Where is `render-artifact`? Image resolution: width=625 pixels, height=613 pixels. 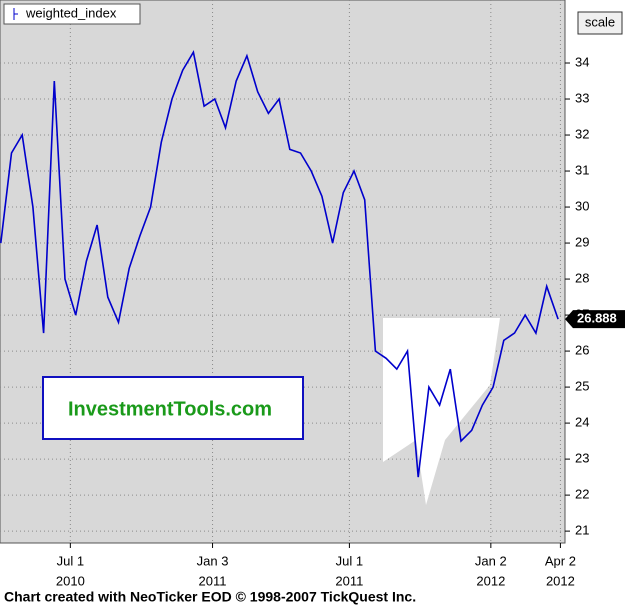 render-artifact is located at coordinates (441, 411).